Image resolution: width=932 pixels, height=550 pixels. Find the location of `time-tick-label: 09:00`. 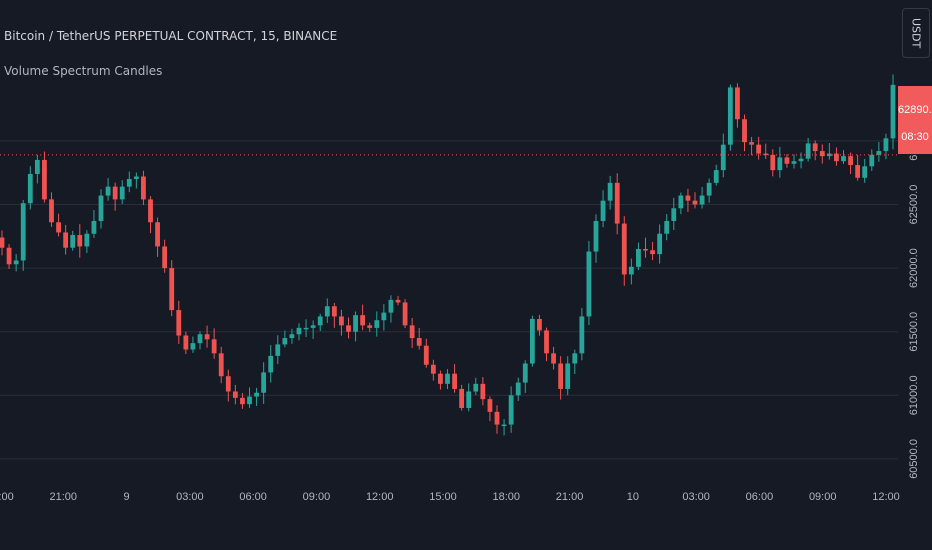

time-tick-label: 09:00 is located at coordinates (317, 497).